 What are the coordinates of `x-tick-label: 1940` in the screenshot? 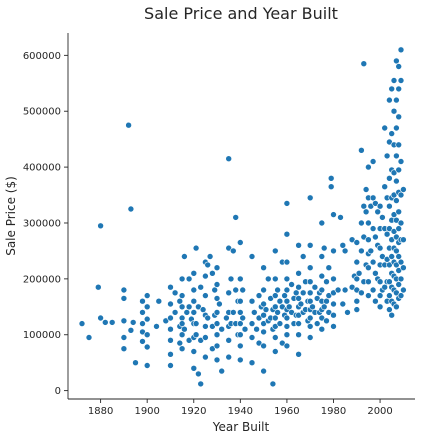 It's located at (240, 411).